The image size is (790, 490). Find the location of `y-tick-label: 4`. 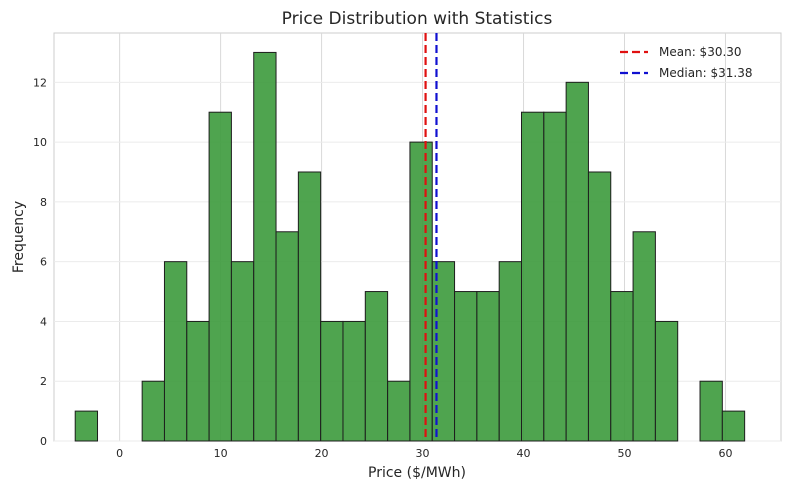

y-tick-label: 4 is located at coordinates (43, 321).